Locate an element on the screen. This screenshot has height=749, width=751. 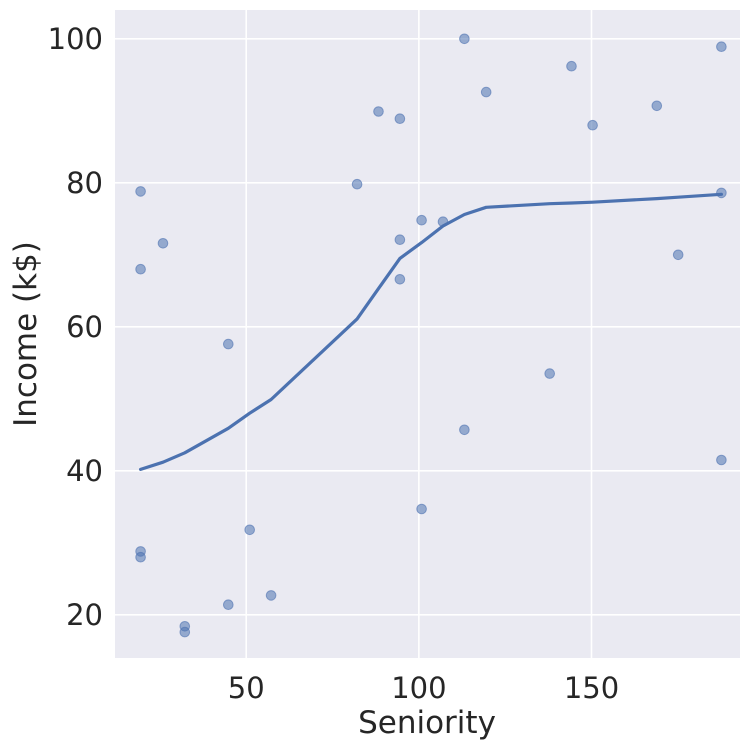
y-tick-label: 80 is located at coordinates (84, 183).